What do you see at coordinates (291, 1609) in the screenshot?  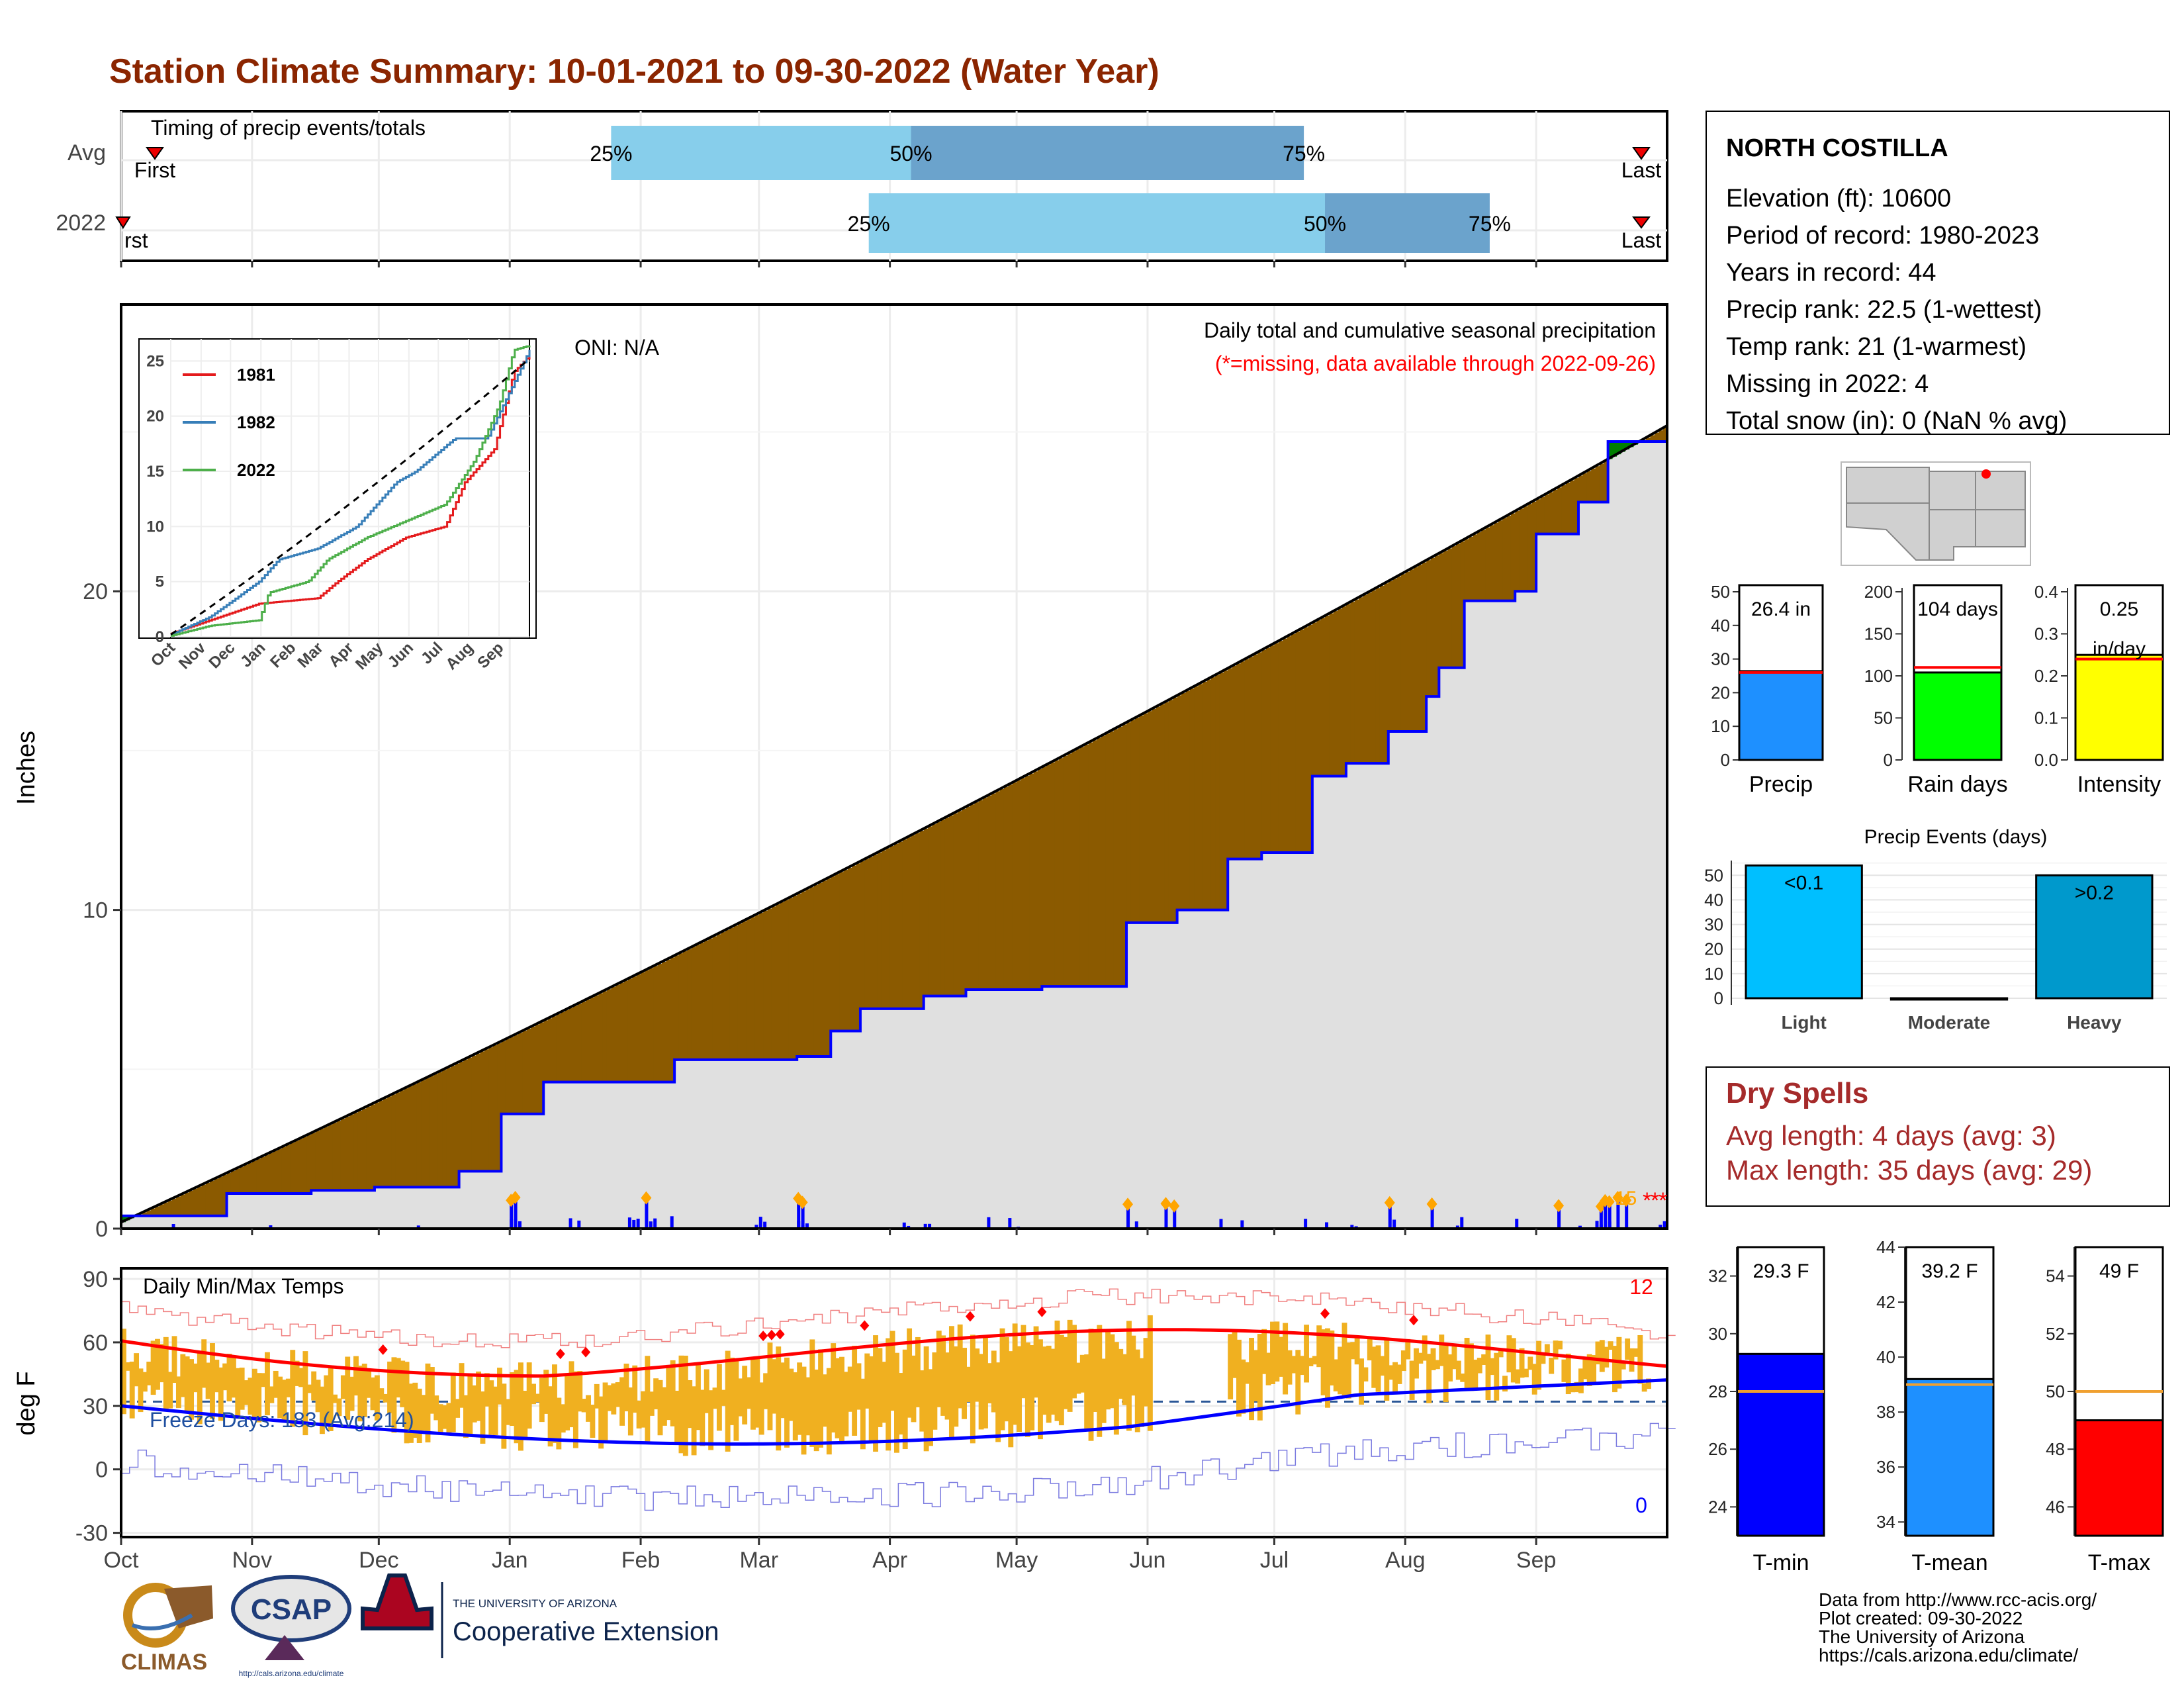 I see `csap-logo-text: CSAP` at bounding box center [291, 1609].